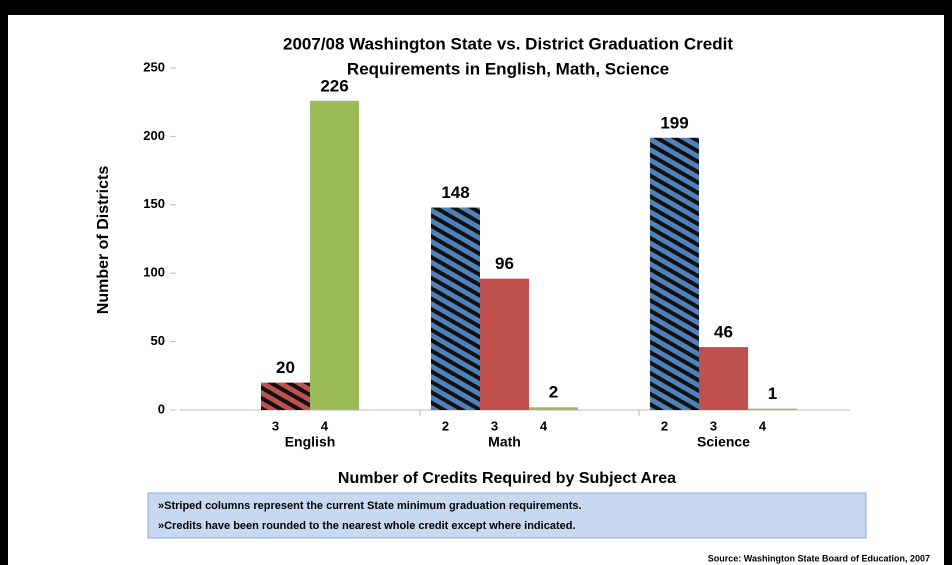 Image resolution: width=952 pixels, height=565 pixels. I want to click on data-label: 148, so click(455, 192).